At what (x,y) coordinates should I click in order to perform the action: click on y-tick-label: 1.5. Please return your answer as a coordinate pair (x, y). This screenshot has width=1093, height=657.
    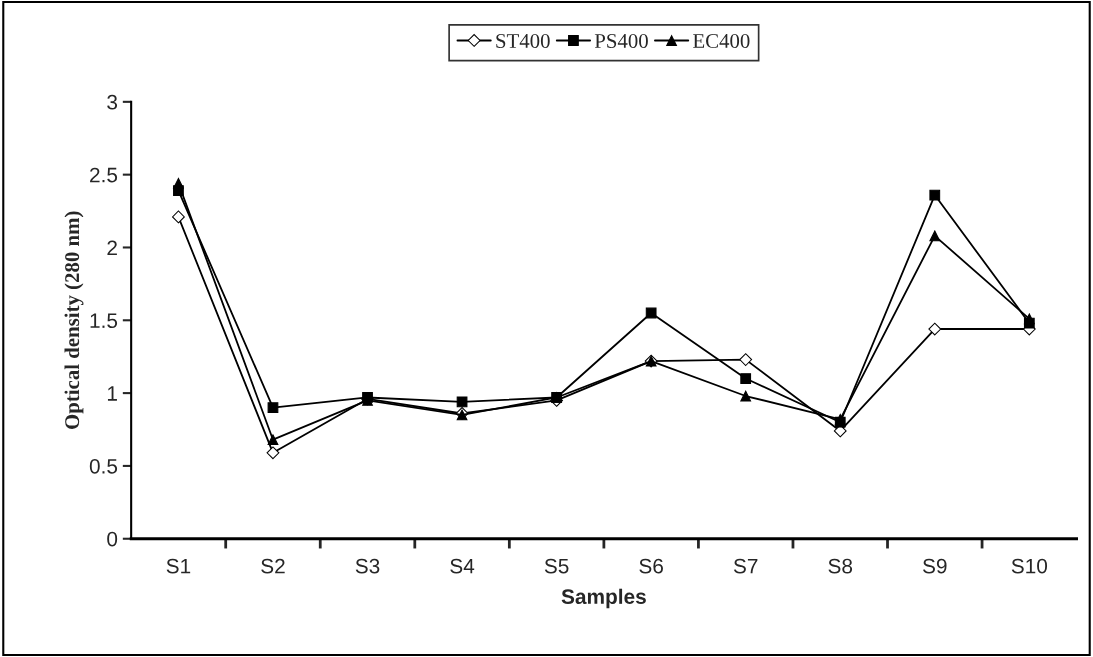
    Looking at the image, I should click on (104, 321).